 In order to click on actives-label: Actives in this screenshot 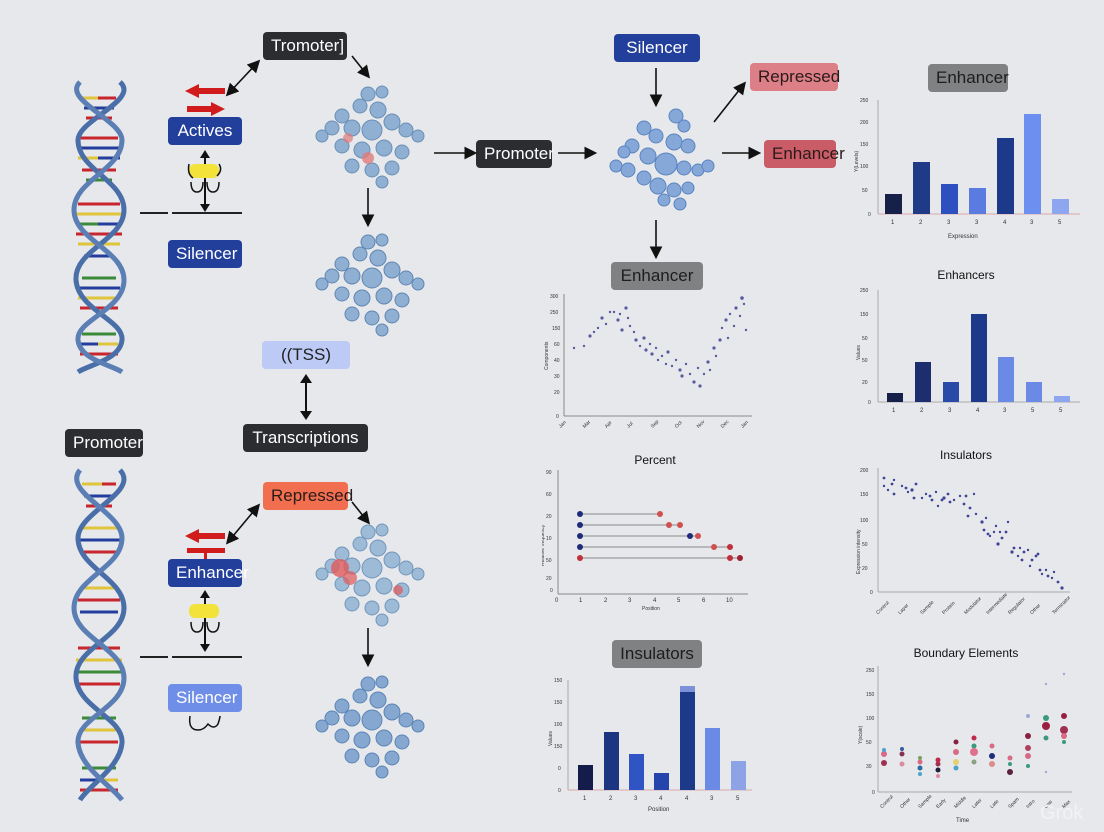, I will do `click(205, 131)`.